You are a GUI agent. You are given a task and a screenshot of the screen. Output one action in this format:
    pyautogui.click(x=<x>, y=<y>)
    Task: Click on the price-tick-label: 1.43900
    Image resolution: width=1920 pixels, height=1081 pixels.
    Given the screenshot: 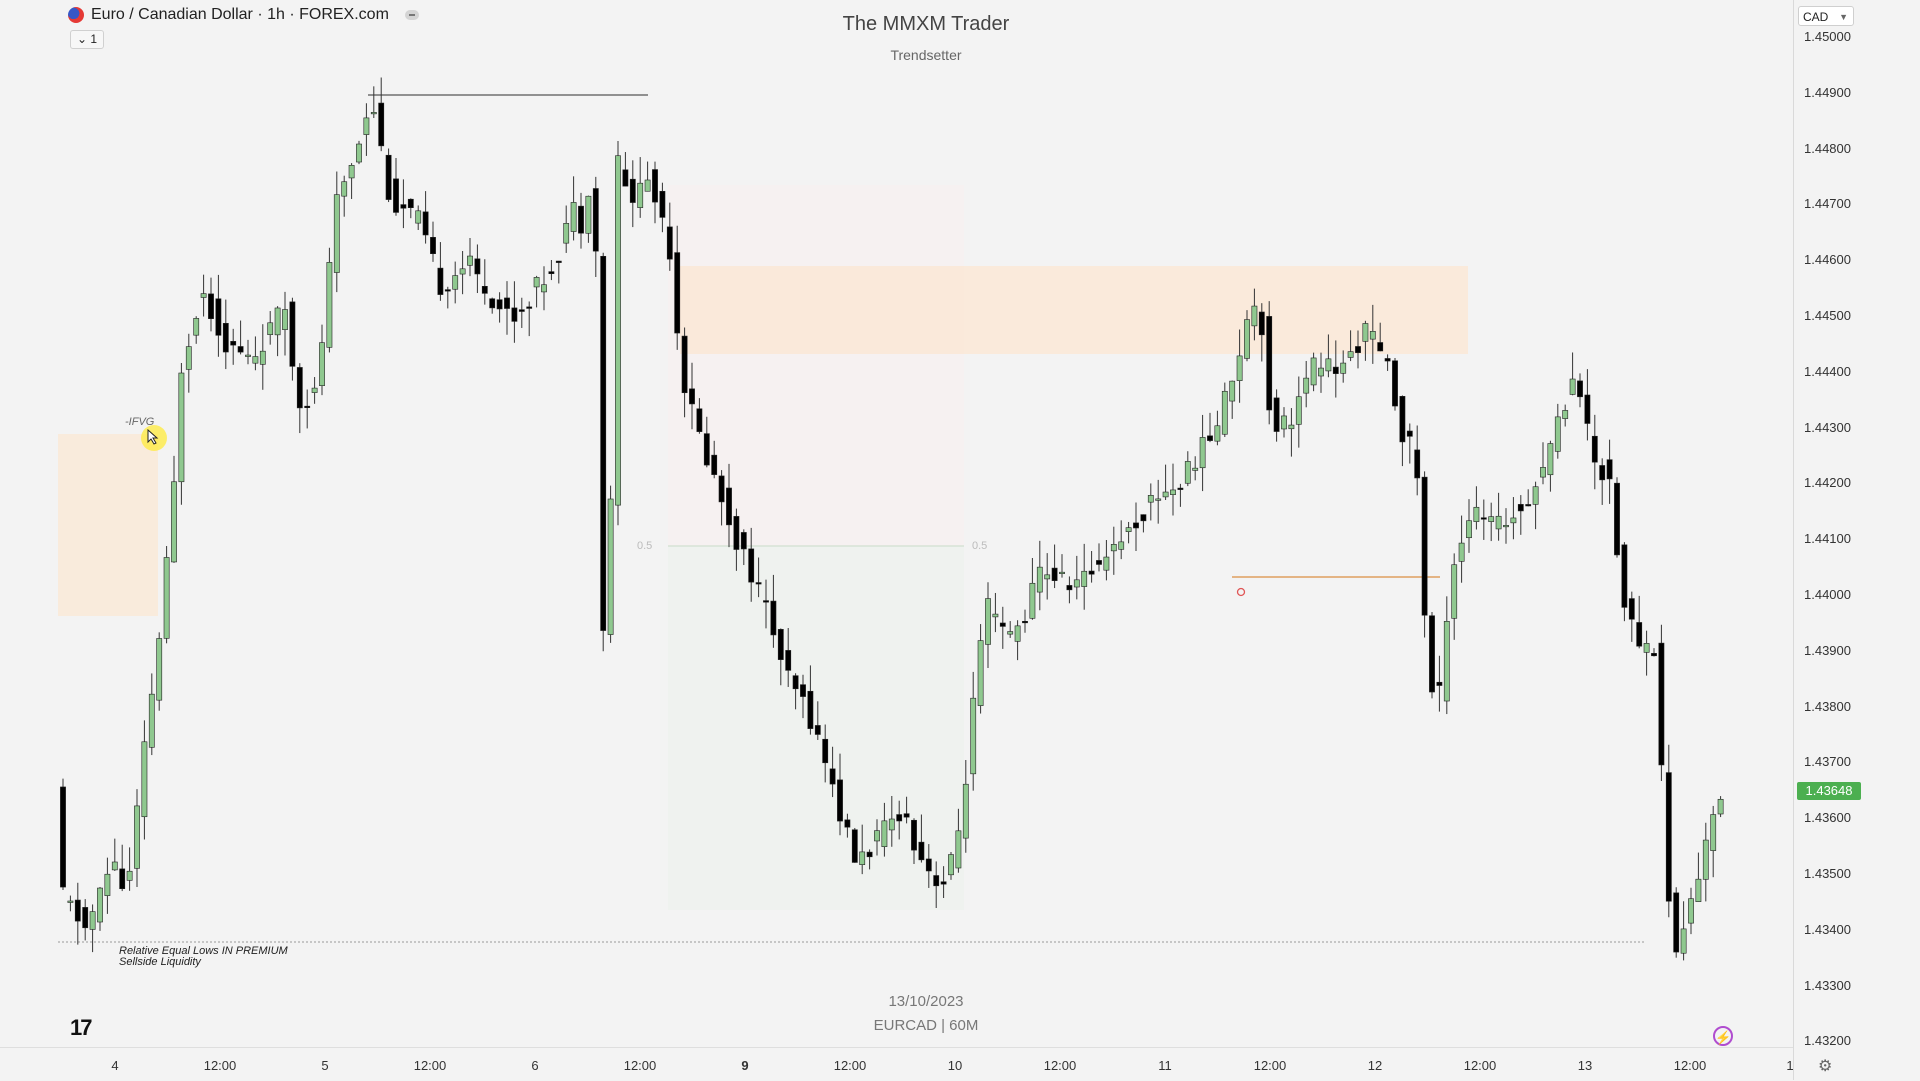 What is the action you would take?
    pyautogui.click(x=1827, y=650)
    